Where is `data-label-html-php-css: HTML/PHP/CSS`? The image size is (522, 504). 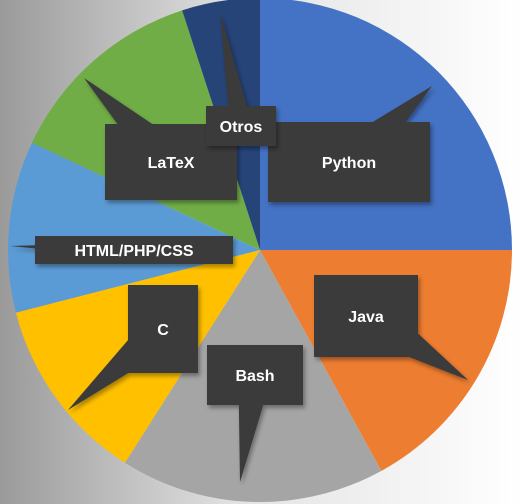 data-label-html-php-css: HTML/PHP/CSS is located at coordinates (133, 251).